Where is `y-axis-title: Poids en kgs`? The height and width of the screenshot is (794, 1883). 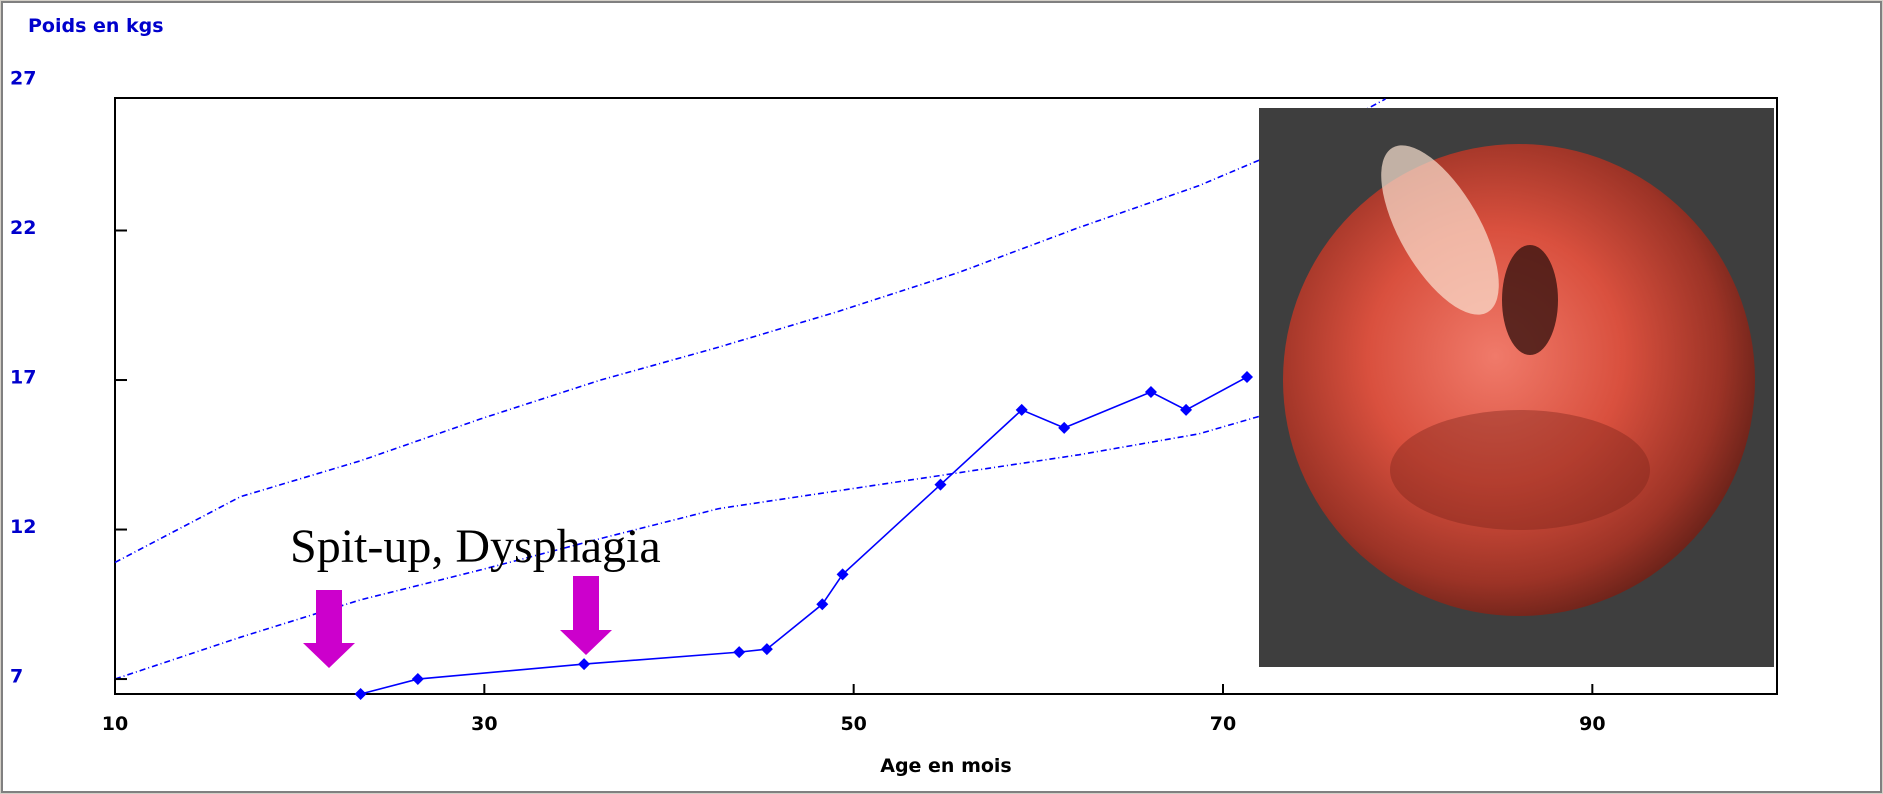
y-axis-title: Poids en kgs is located at coordinates (96, 26).